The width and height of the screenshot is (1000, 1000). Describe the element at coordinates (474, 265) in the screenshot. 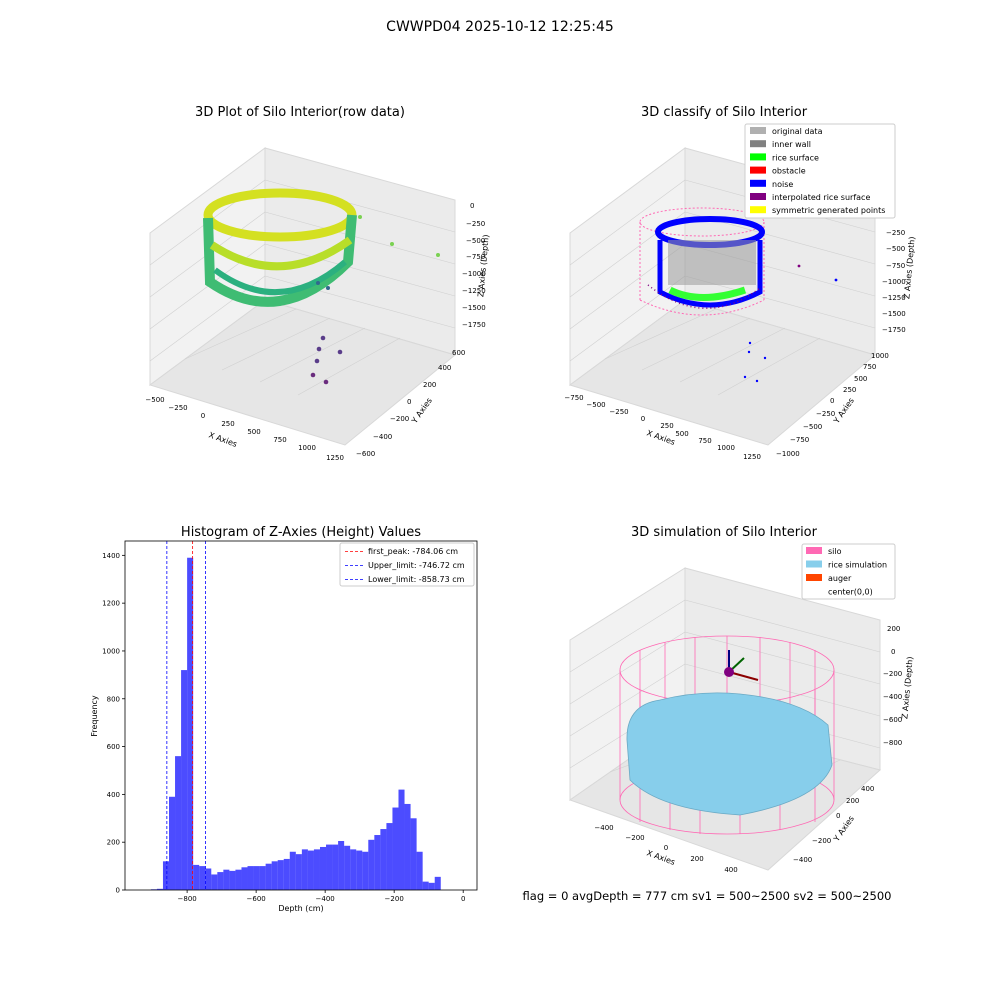

I see `panel-raw-z-ticks: 0 −250 −500 −750 −1000 −1250 −1500 −1750` at that location.